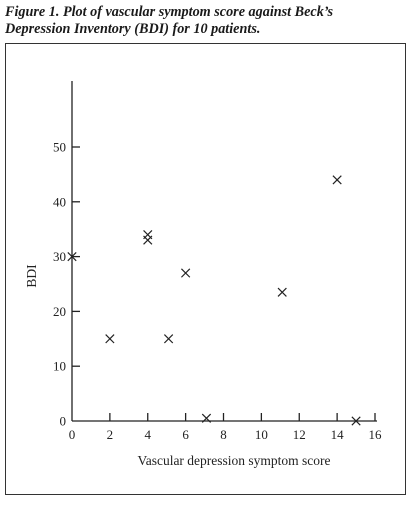 The height and width of the screenshot is (510, 414). What do you see at coordinates (59, 366) in the screenshot?
I see `y-tick-label: 10` at bounding box center [59, 366].